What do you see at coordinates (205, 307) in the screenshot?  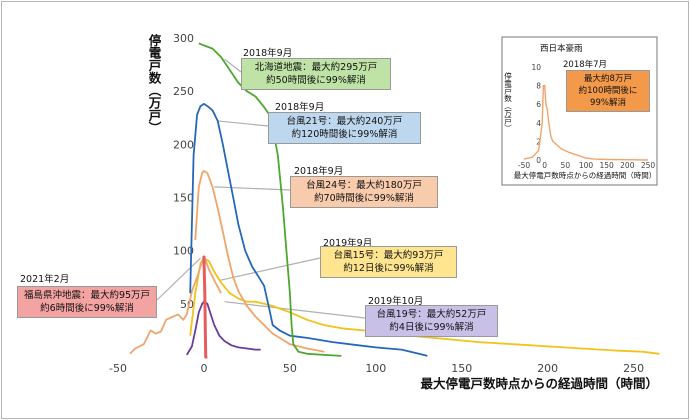 I see `fukushima-series-line` at bounding box center [205, 307].